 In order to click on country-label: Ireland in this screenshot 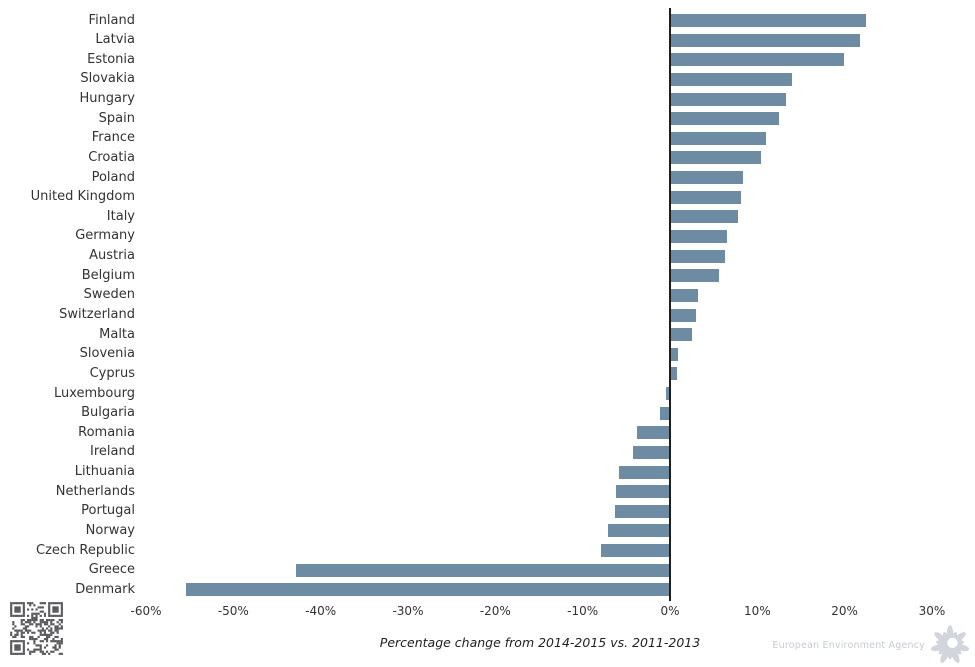, I will do `click(112, 452)`.